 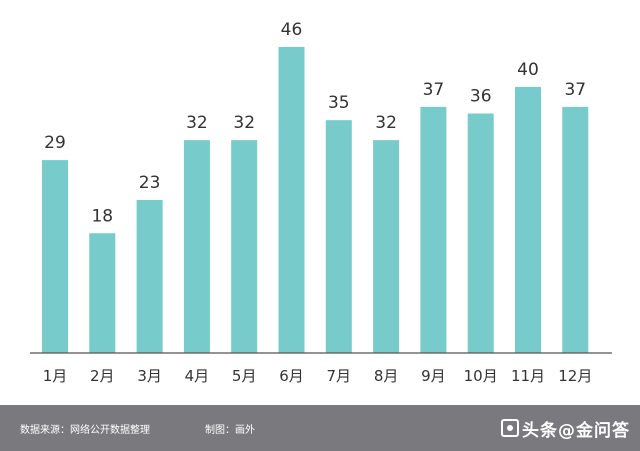 What do you see at coordinates (320, 428) in the screenshot?
I see `footer-bar: 数据来源：网络公开数据整理 制图：画外 头条@金问答` at bounding box center [320, 428].